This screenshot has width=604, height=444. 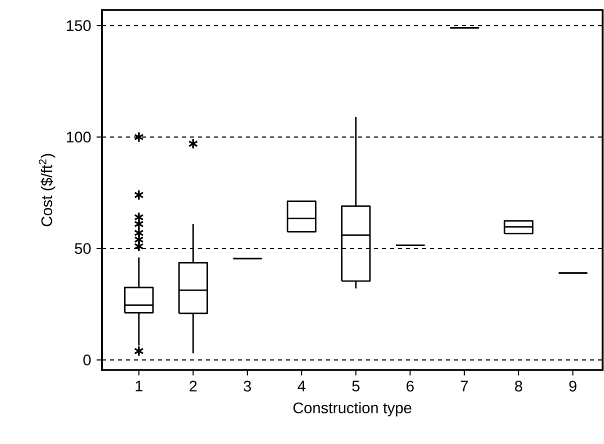 What do you see at coordinates (302, 386) in the screenshot?
I see `x-tick-label: 4` at bounding box center [302, 386].